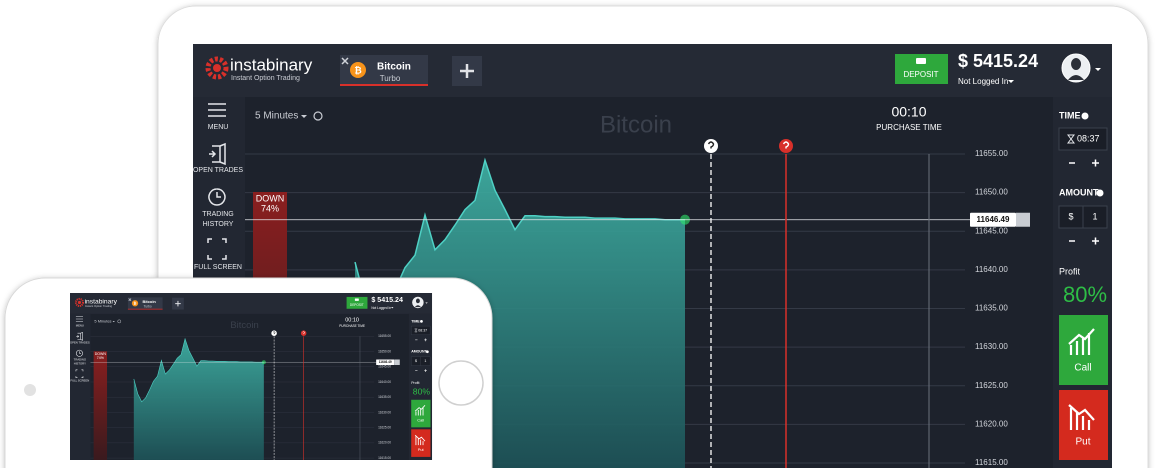 Image resolution: width=1157 pixels, height=468 pixels. I want to click on time-value: 08:37, so click(422, 330).